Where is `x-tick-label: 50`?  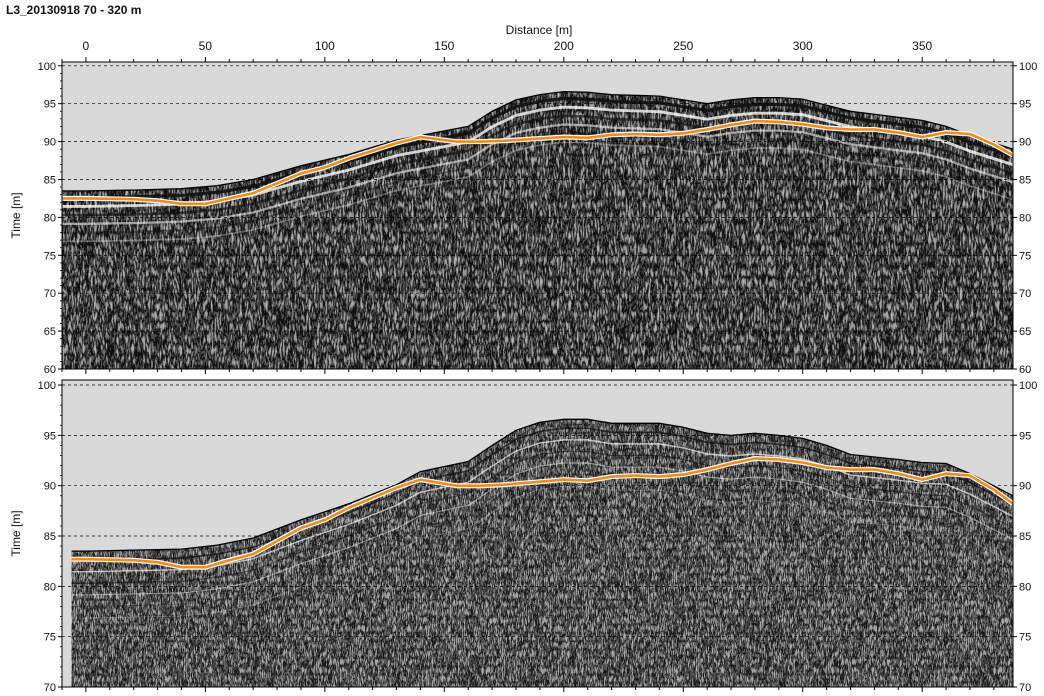 x-tick-label: 50 is located at coordinates (206, 46).